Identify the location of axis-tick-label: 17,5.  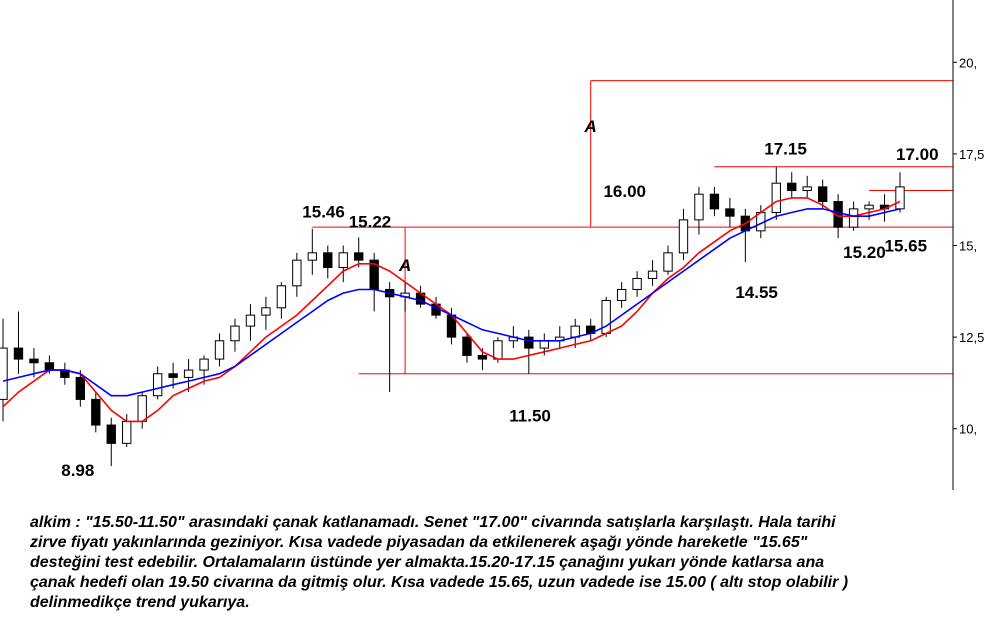
(971, 154).